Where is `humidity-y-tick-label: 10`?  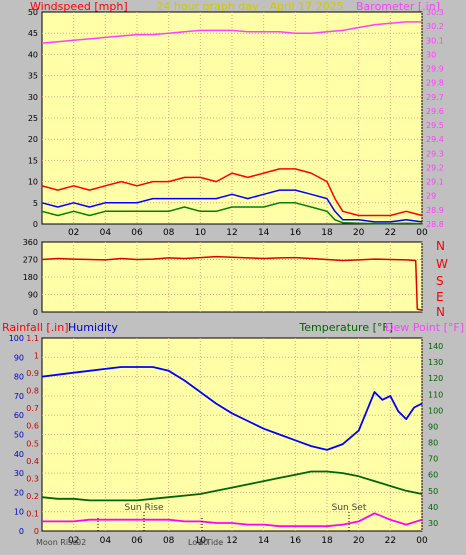
humidity-y-tick-label: 10 is located at coordinates (19, 512).